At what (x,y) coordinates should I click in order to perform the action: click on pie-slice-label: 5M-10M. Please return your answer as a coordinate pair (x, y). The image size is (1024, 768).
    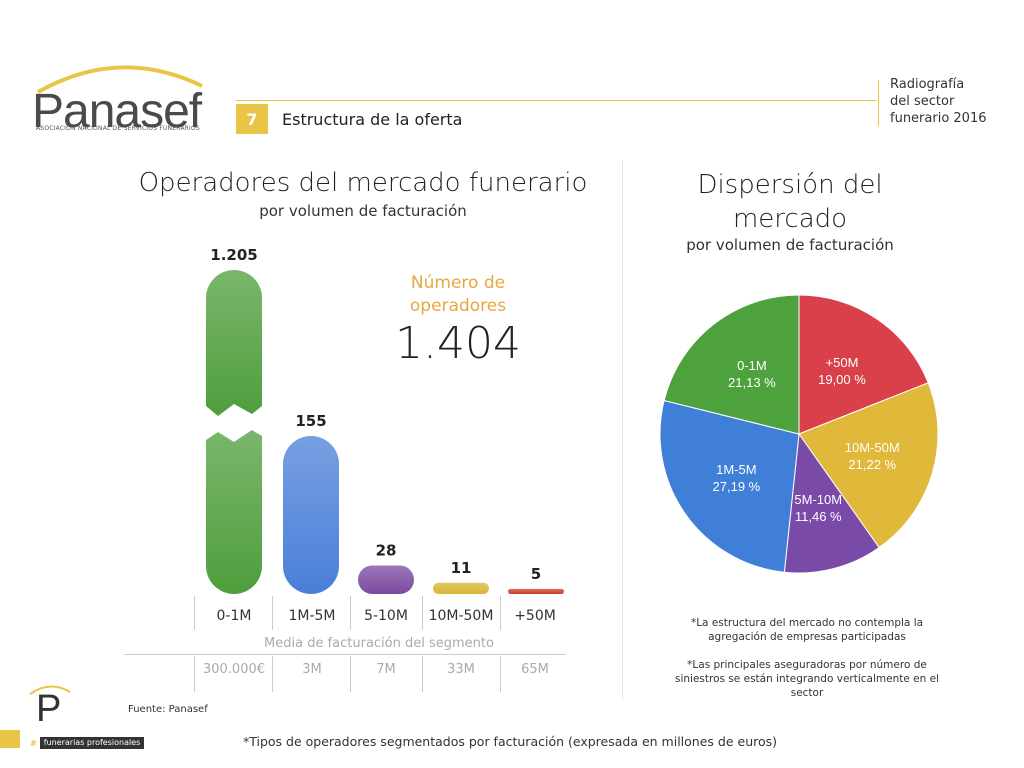
    Looking at the image, I should click on (818, 499).